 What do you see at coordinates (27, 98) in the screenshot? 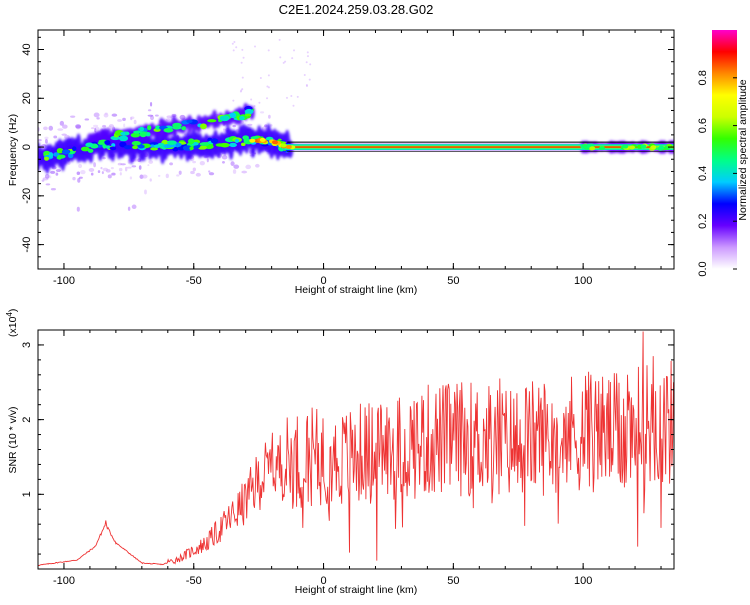
I see `spectrogram-ytick-label: 20` at bounding box center [27, 98].